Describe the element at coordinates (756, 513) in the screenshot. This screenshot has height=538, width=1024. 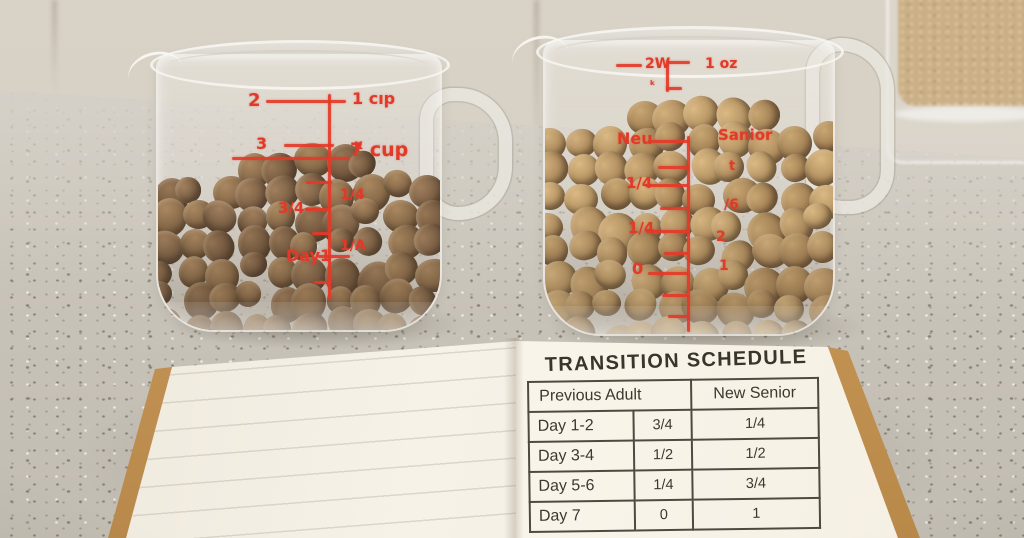
I see `new-value-cell: 1` at that location.